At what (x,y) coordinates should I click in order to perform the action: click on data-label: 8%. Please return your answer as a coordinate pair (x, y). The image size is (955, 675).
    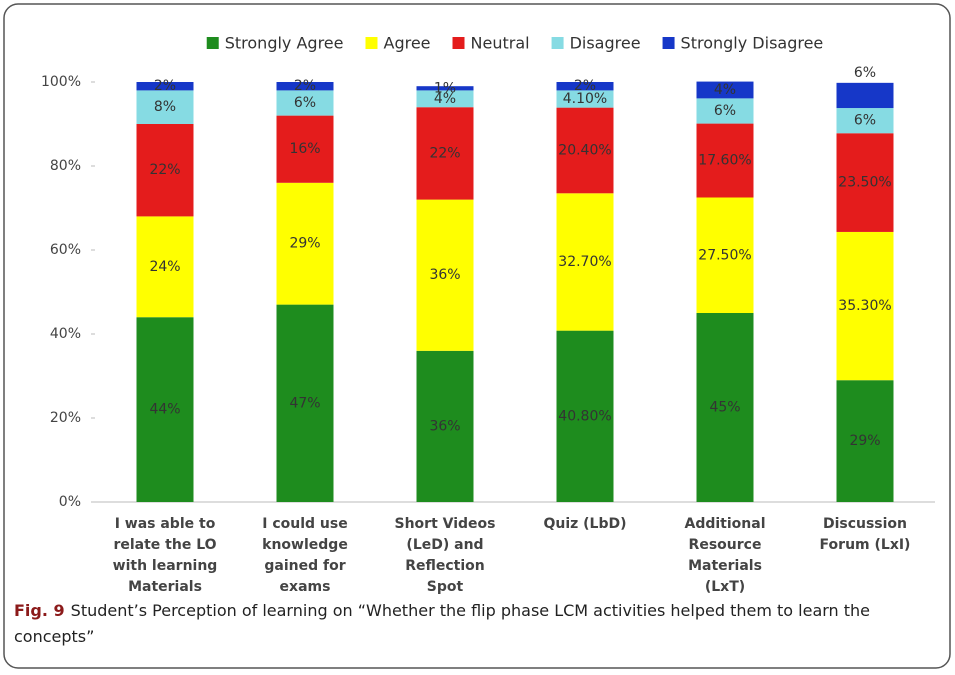
    Looking at the image, I should click on (165, 107).